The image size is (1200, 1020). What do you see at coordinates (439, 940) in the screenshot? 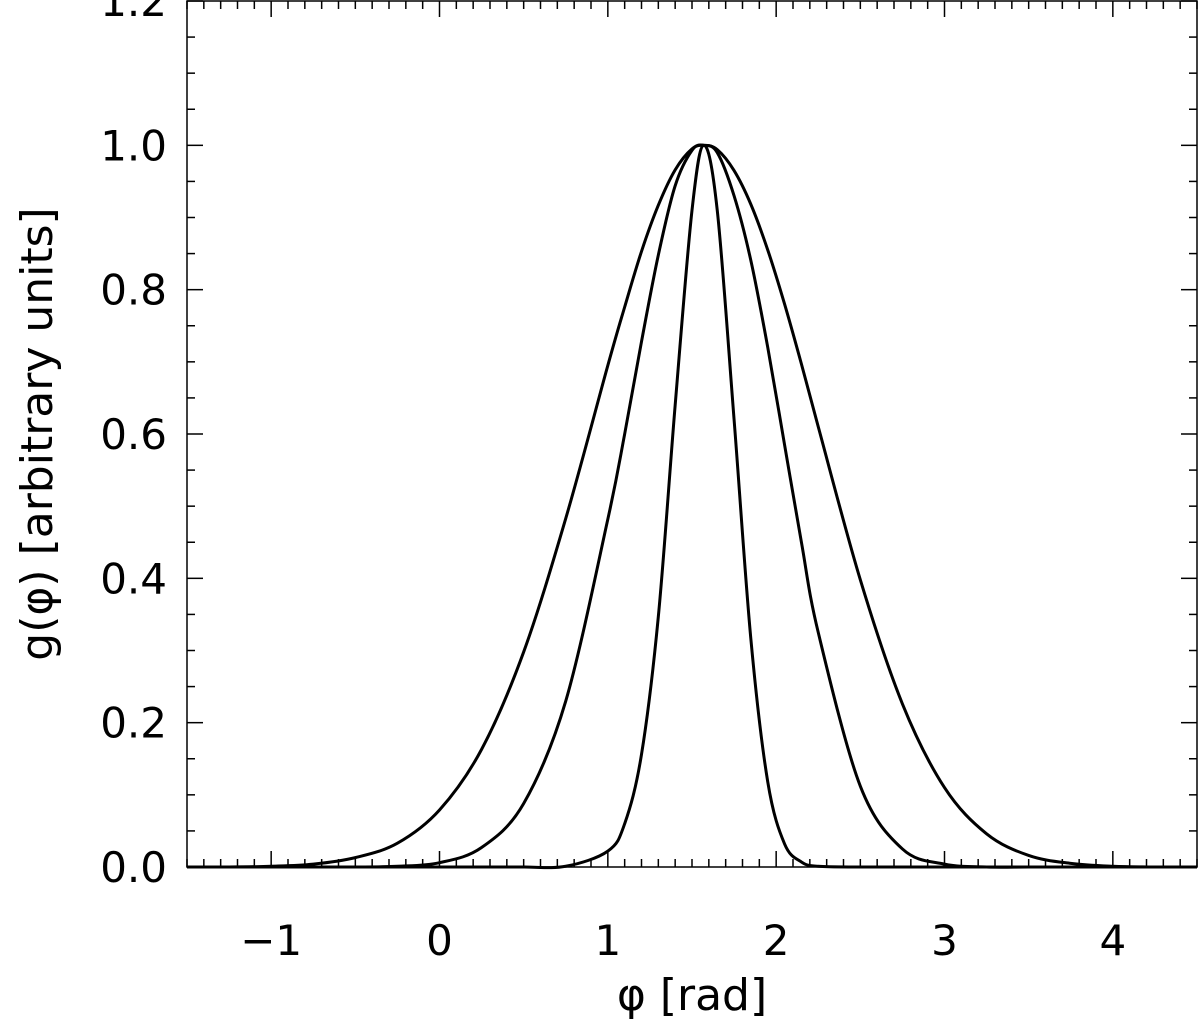
I see `x-tick-label: 0` at bounding box center [439, 940].